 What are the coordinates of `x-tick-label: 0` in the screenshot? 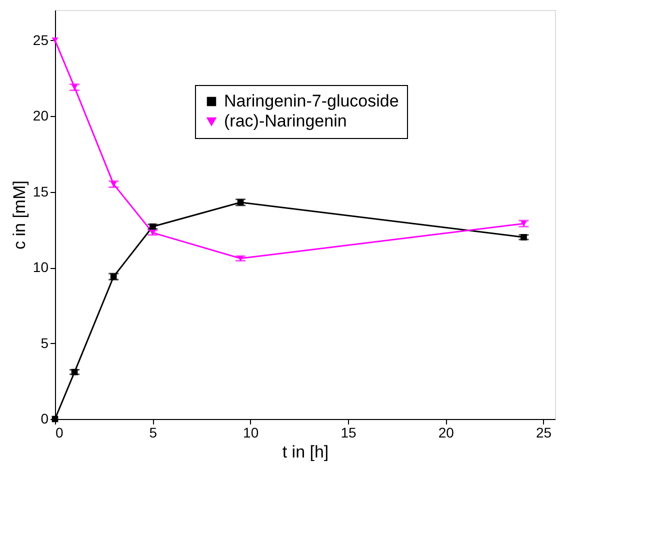 It's located at (60, 432).